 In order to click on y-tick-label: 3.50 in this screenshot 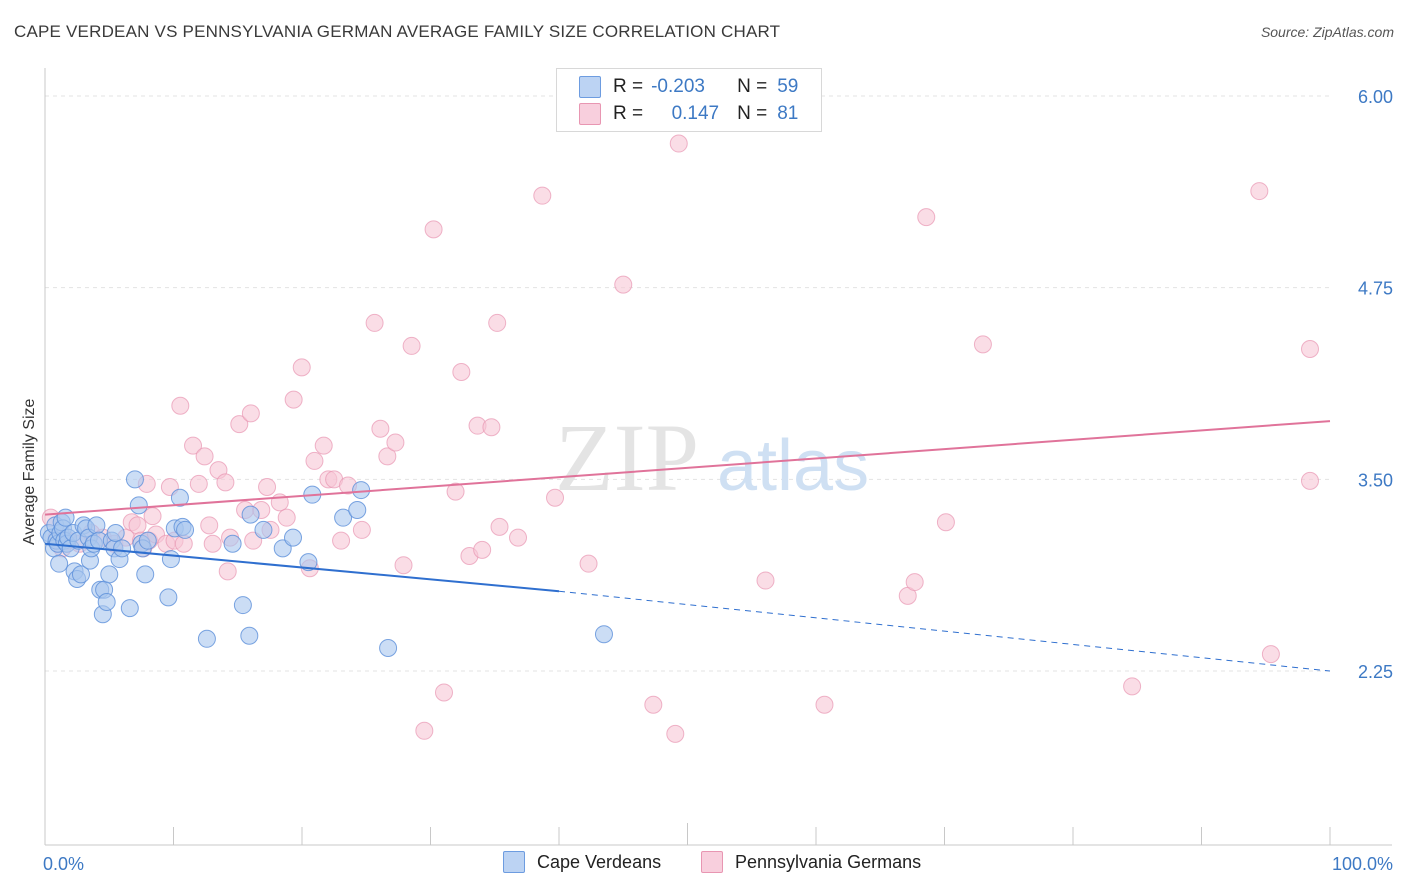, I will do `click(1375, 480)`.